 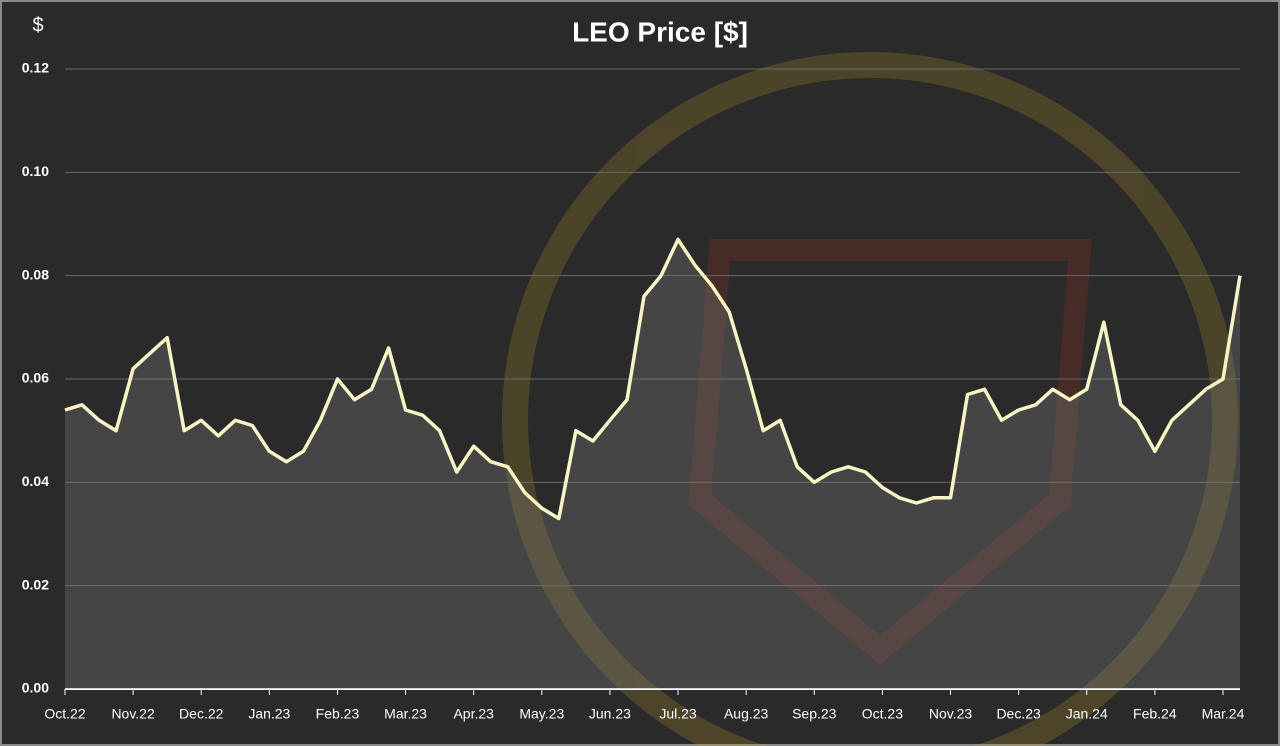 What do you see at coordinates (882, 714) in the screenshot?
I see `x-tick-label: Oct.23` at bounding box center [882, 714].